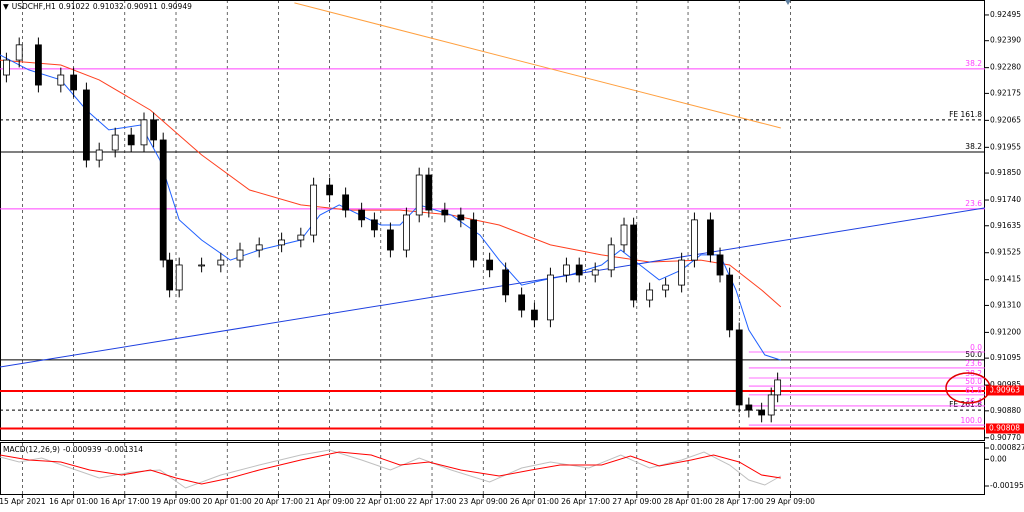 This screenshot has height=512, width=1024. I want to click on x-tick-label: 26 Apr 17:00, so click(585, 501).